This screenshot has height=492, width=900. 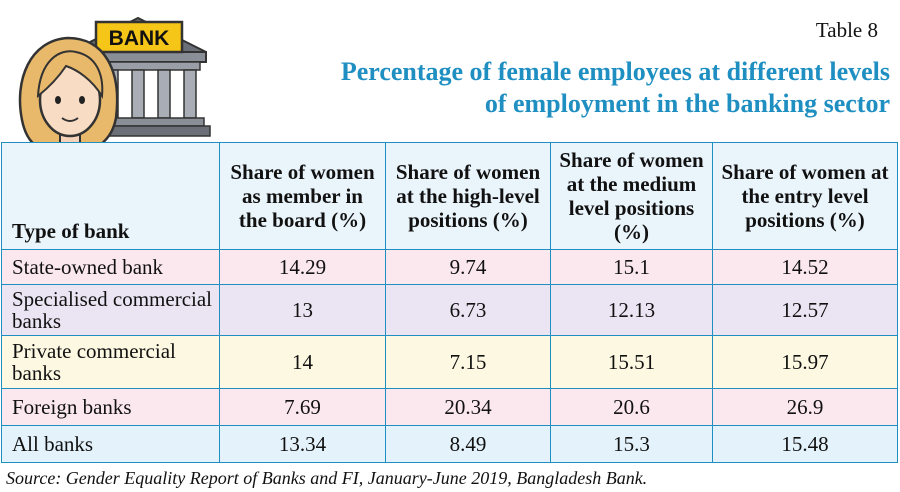 I want to click on board-cell: 14, so click(x=302, y=362).